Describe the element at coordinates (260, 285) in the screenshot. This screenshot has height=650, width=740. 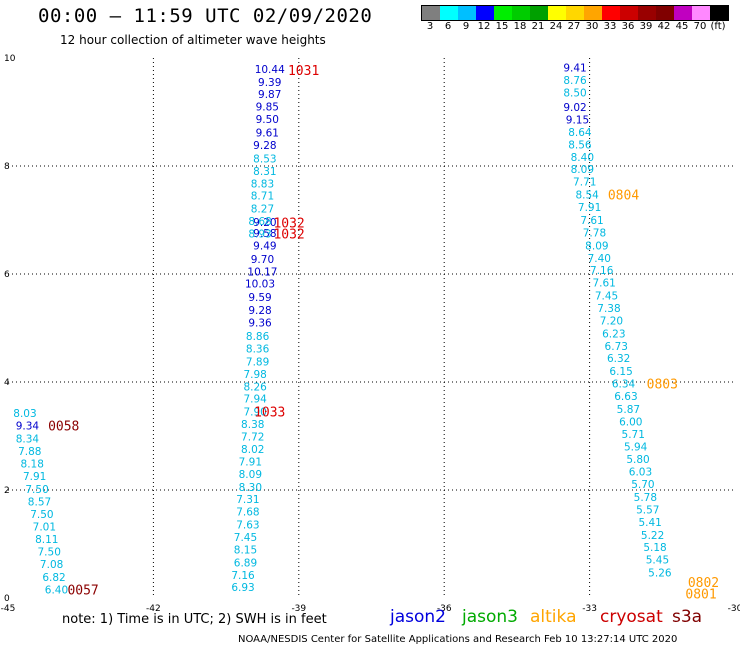
I see `swh-point-label: 10.03` at that location.